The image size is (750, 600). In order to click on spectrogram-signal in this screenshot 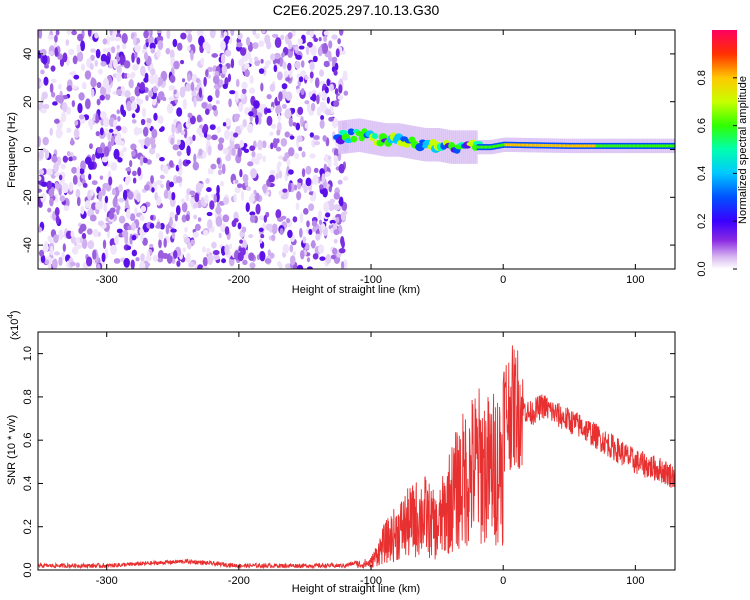, I will do `click(504, 141)`.